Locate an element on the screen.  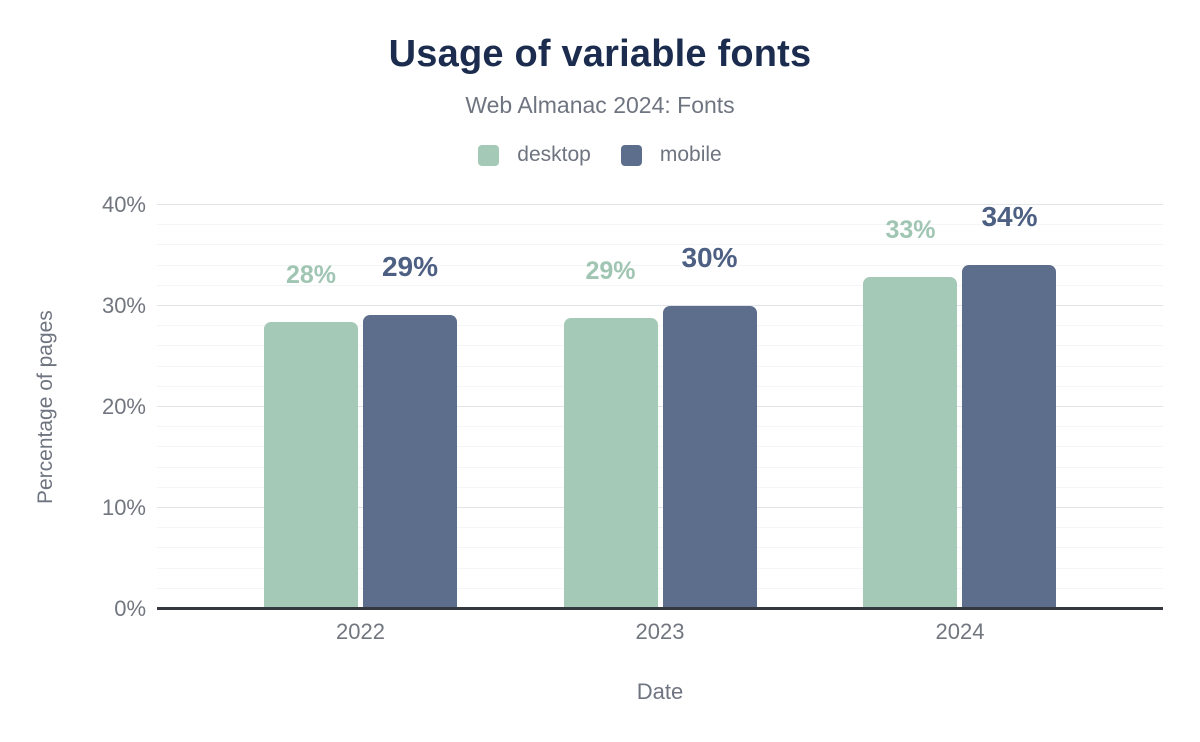
x-tick-2022: 2022 is located at coordinates (360, 631).